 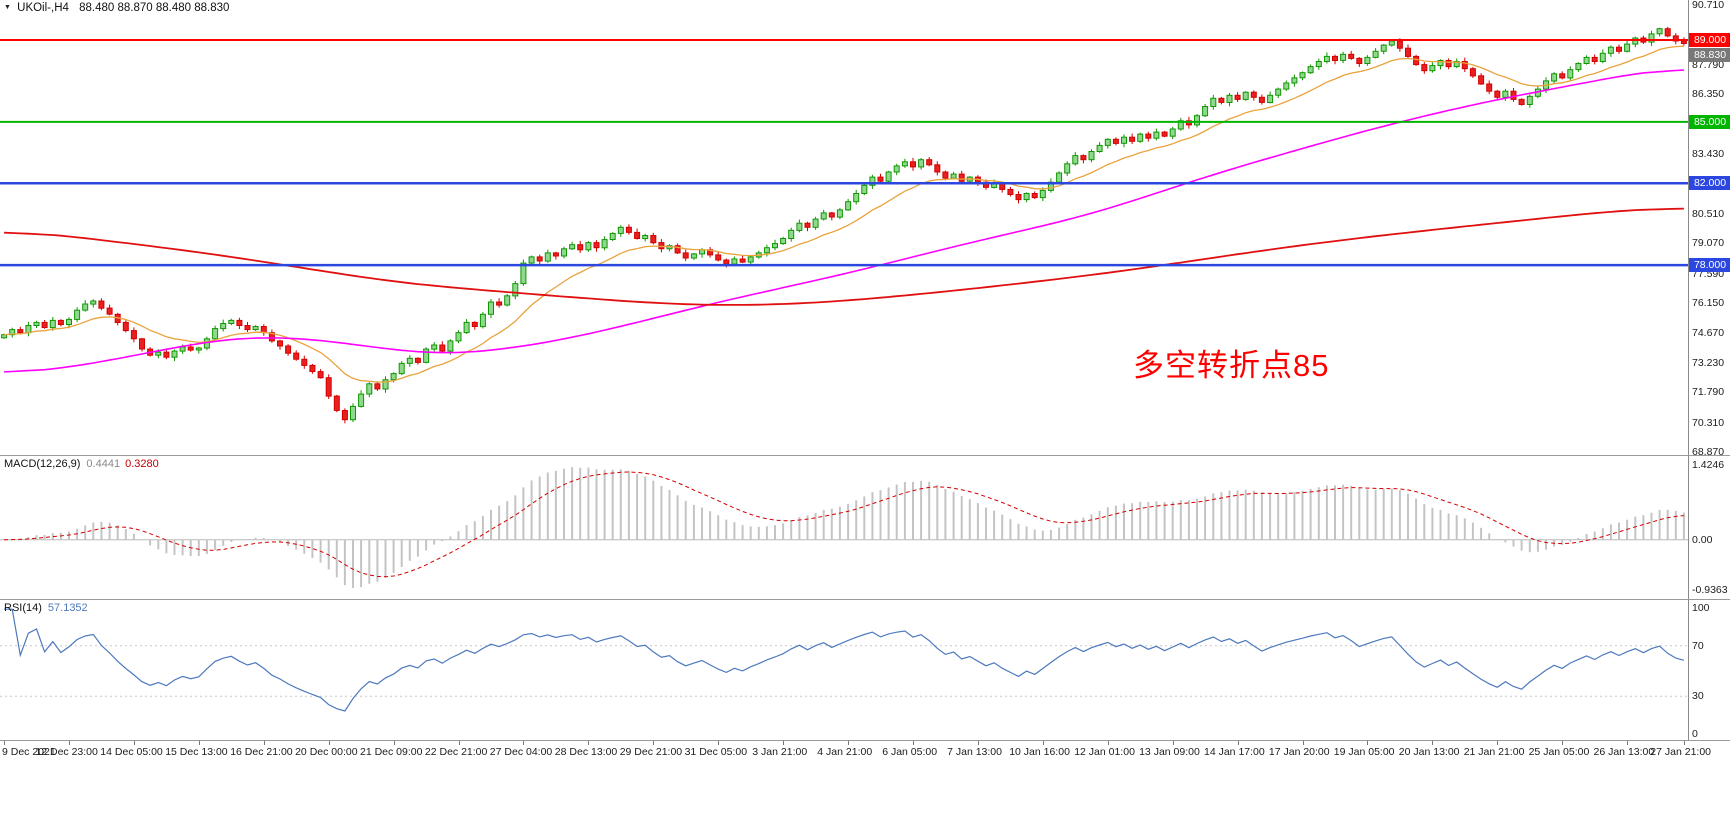 I want to click on time-axis-label: 7 Jan 13:00, so click(x=974, y=752).